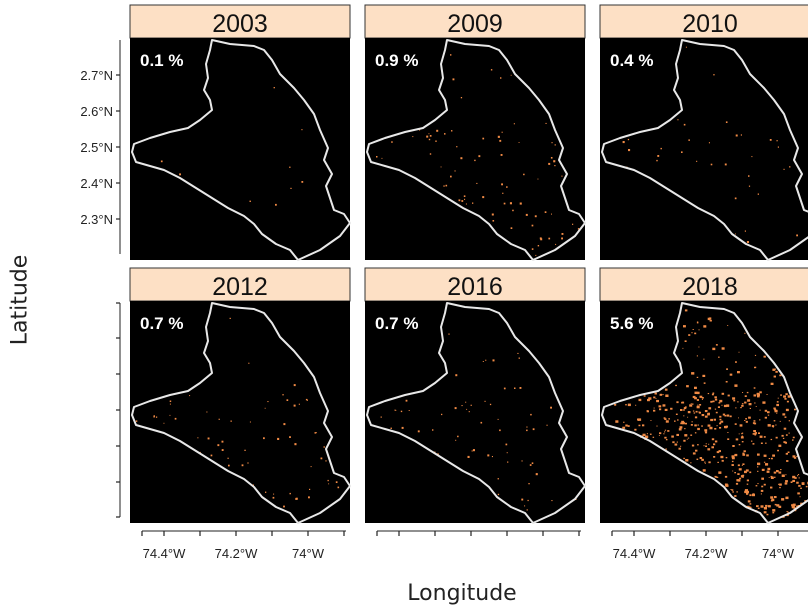 The image size is (808, 609). I want to click on x-axis: 74.4°W 74.2°W 74°W, so click(709, 545).